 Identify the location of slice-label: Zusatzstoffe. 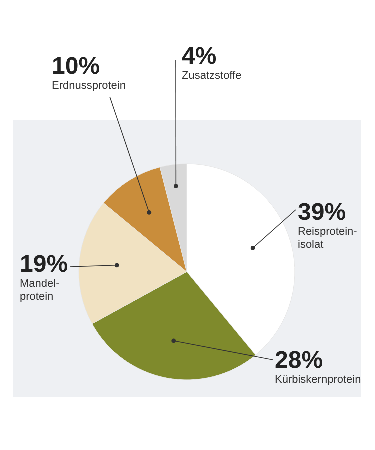
(212, 76).